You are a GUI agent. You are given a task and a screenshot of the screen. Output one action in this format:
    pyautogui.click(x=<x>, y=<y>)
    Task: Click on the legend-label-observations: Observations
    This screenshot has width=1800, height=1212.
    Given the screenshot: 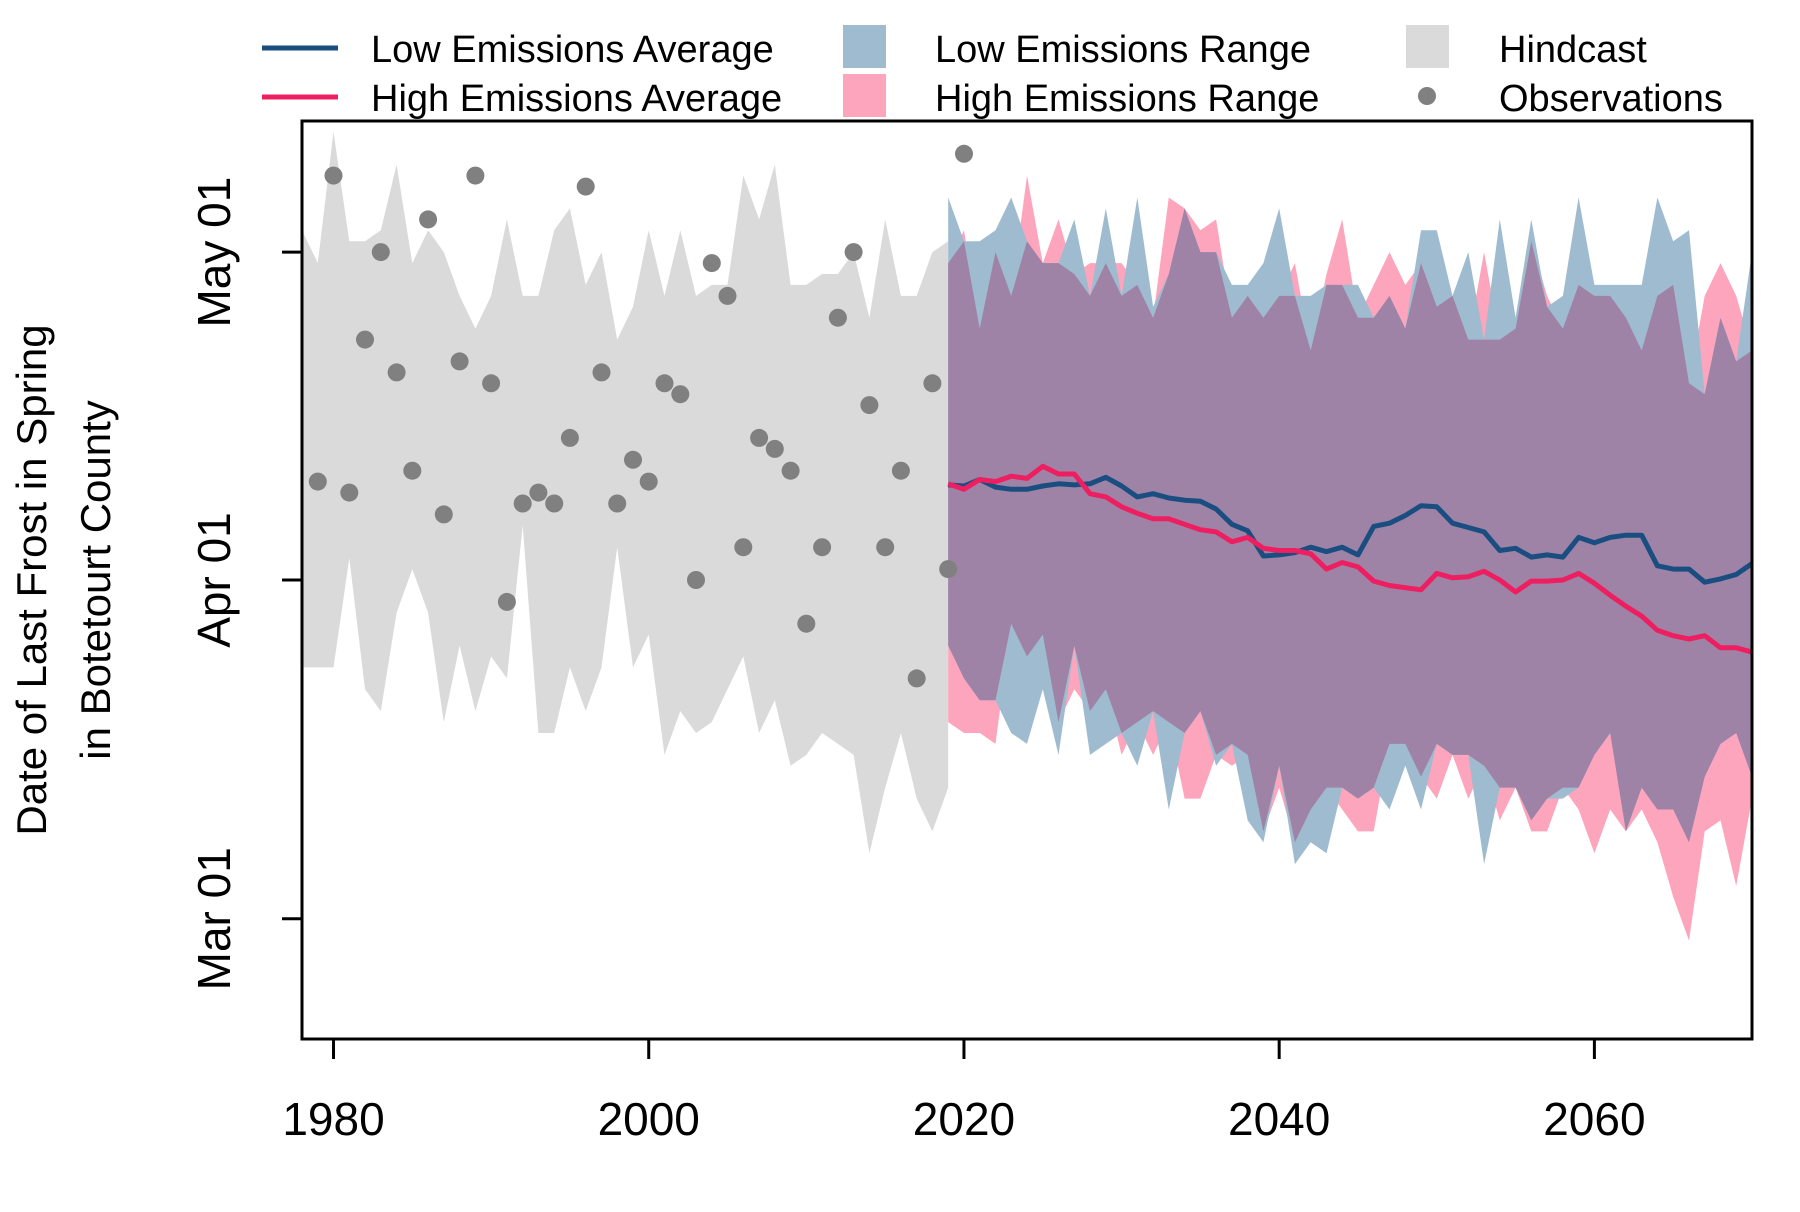 What is the action you would take?
    pyautogui.click(x=1611, y=99)
    